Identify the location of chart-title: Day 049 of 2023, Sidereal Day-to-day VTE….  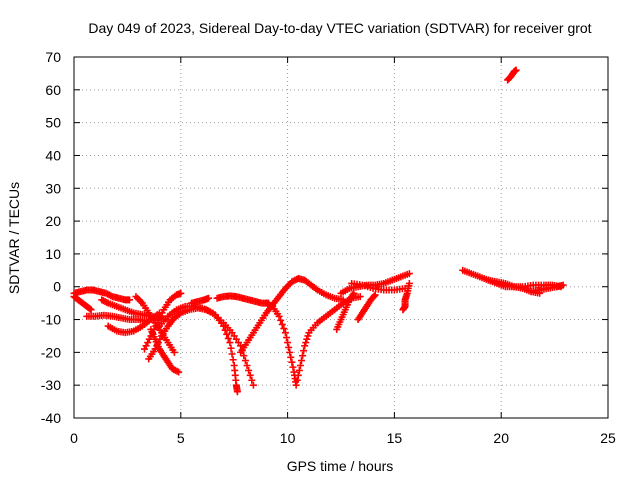
(339, 28).